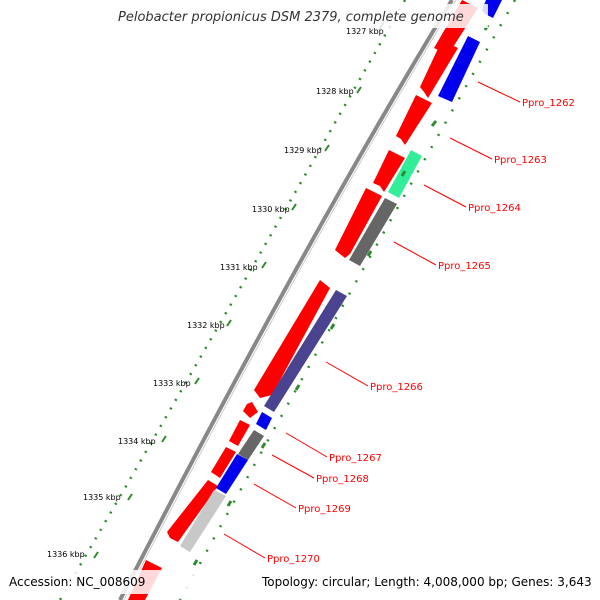 This screenshot has width=600, height=600. I want to click on gene-label: Ppro_1268, so click(342, 479).